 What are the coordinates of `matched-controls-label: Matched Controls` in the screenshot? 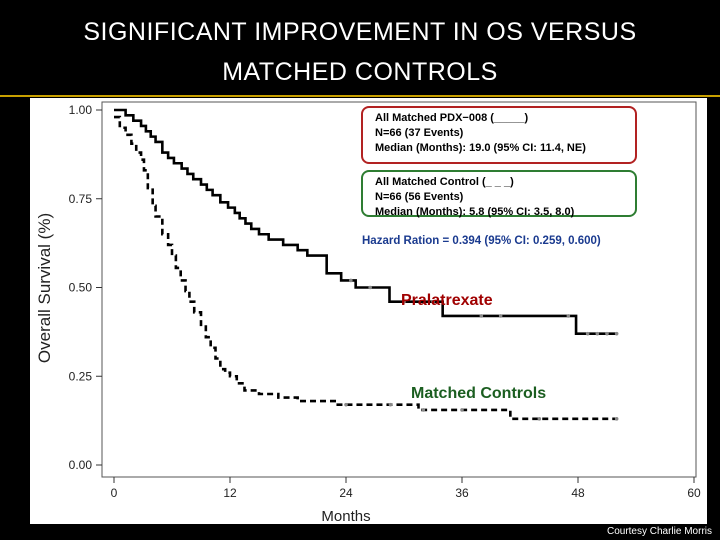 It's located at (479, 393).